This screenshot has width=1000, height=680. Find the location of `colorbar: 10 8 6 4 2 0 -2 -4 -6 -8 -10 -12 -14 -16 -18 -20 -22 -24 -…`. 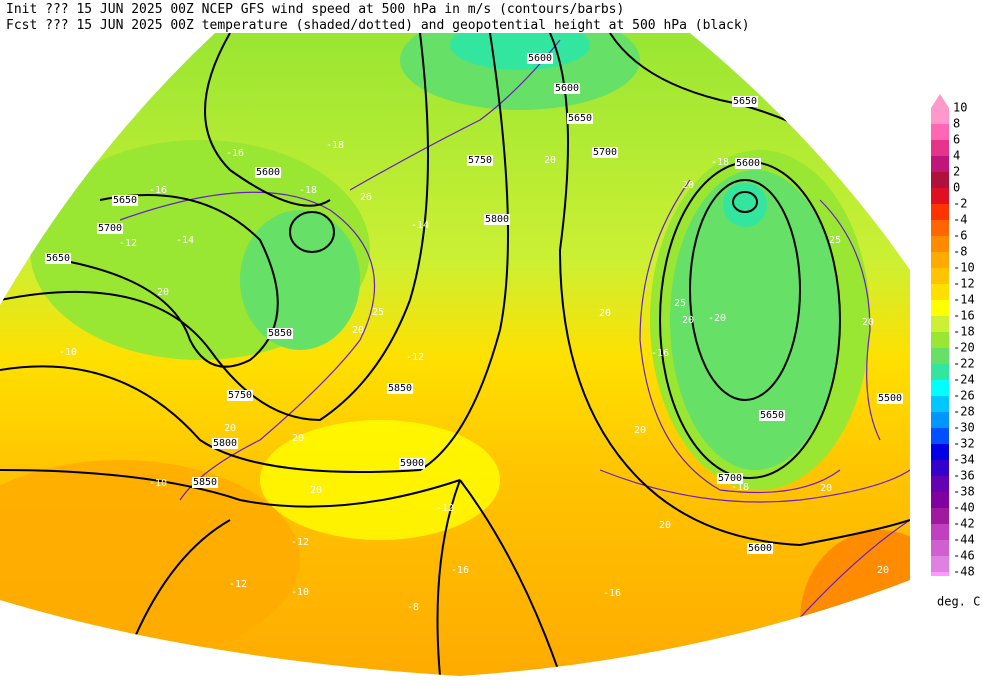

colorbar: 10 8 6 4 2 0 -2 -4 -6 -8 -10 -12 -14 -16 -18 -20 -22 -24 -… is located at coordinates (953, 336).